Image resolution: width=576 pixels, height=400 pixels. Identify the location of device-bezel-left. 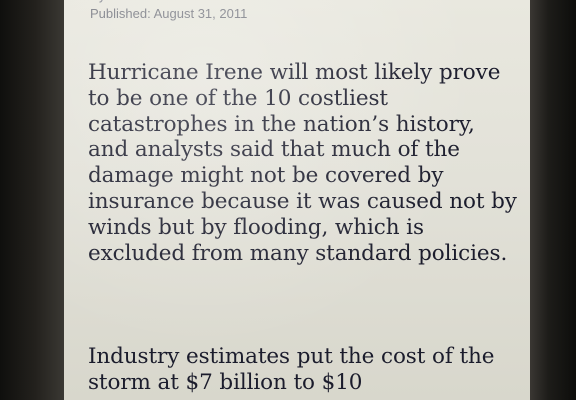
(32, 200).